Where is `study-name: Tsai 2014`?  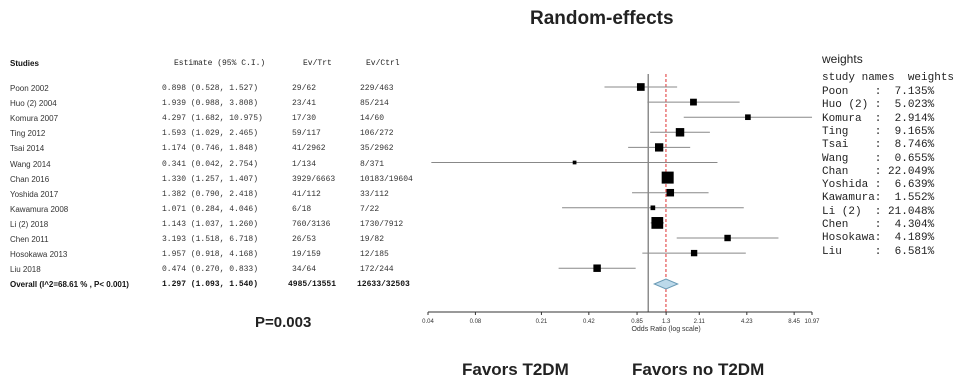 study-name: Tsai 2014 is located at coordinates (27, 149).